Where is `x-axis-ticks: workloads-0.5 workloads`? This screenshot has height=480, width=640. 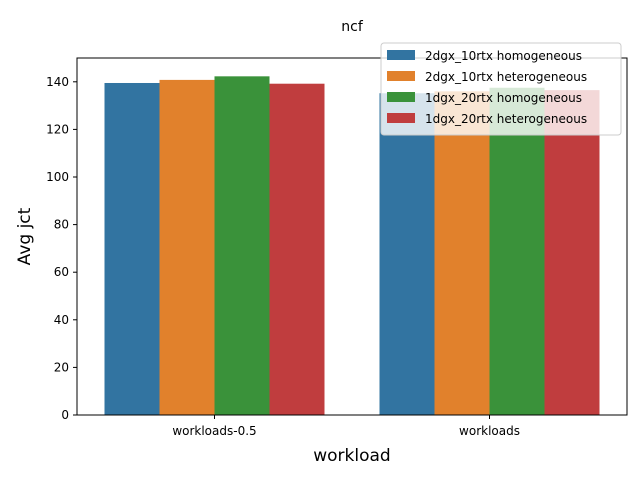
x-axis-ticks: workloads-0.5 workloads is located at coordinates (346, 426).